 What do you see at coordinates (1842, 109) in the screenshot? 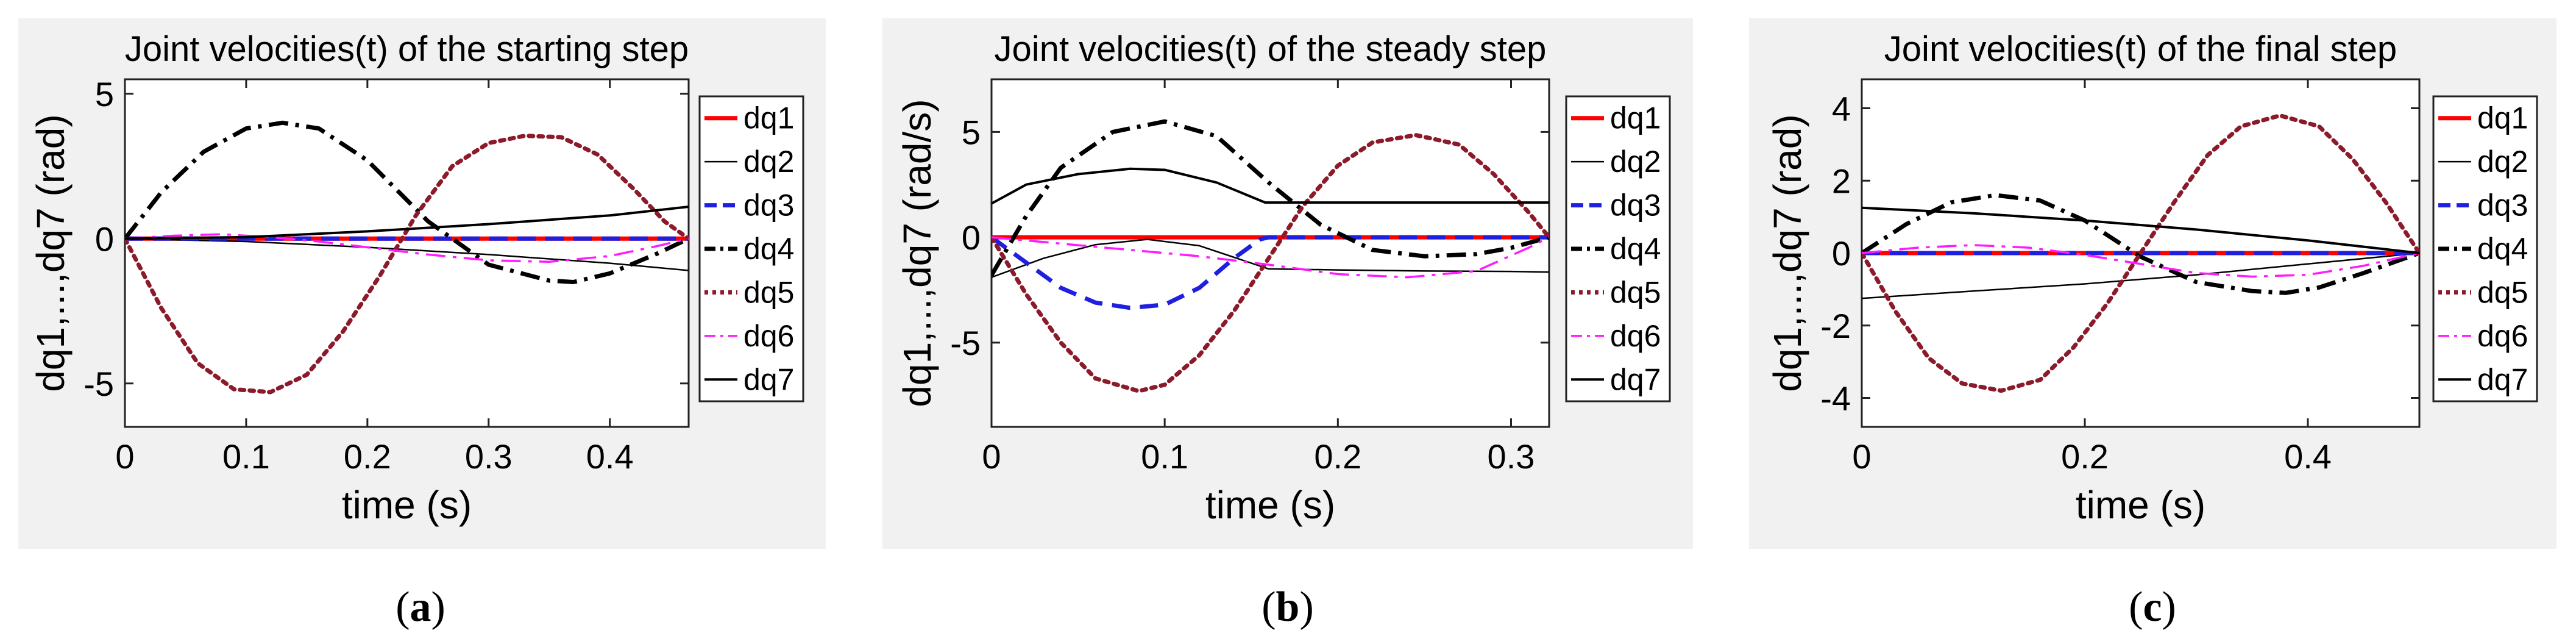
I see `y-tick-label: 4` at bounding box center [1842, 109].